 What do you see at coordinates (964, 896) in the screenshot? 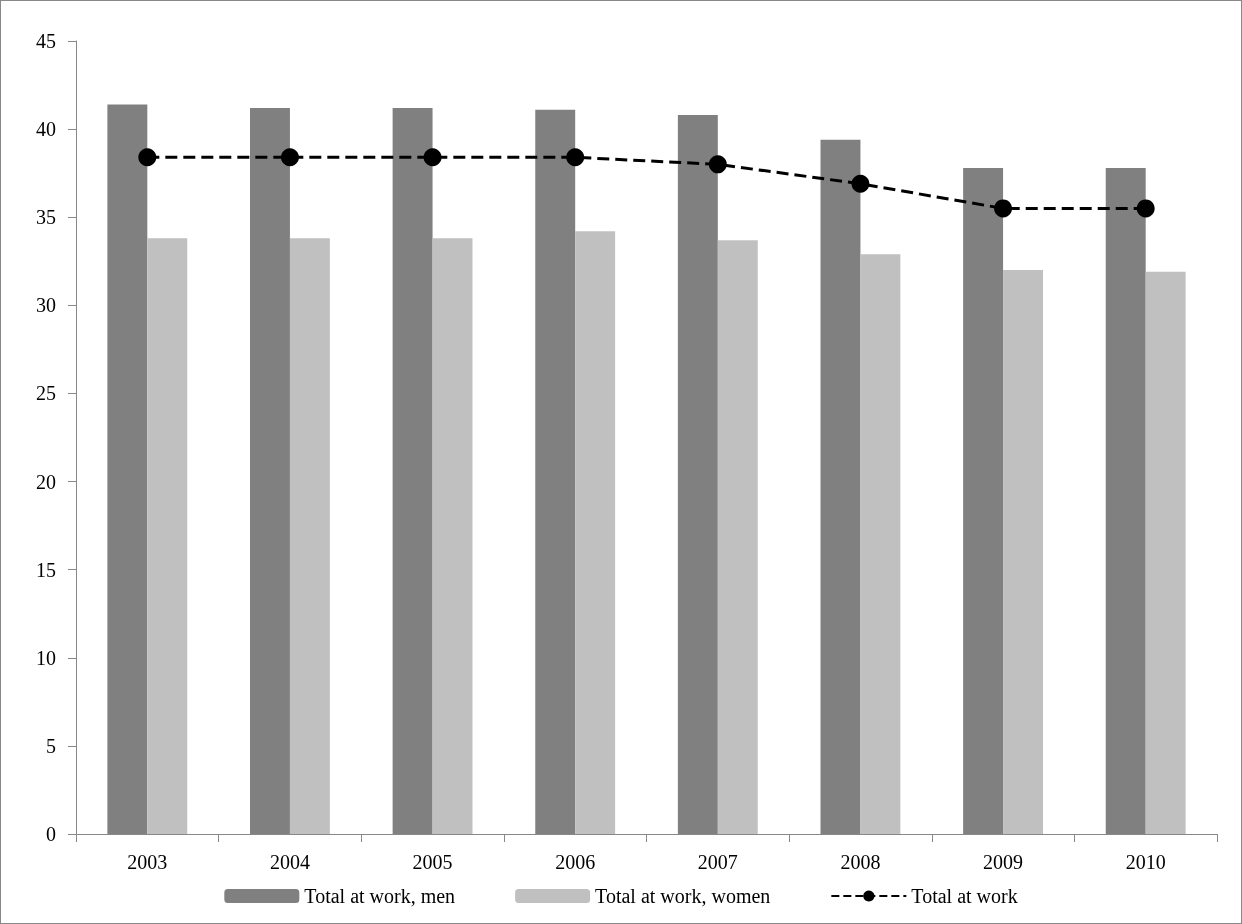
I see `legend-label: Total at work` at bounding box center [964, 896].